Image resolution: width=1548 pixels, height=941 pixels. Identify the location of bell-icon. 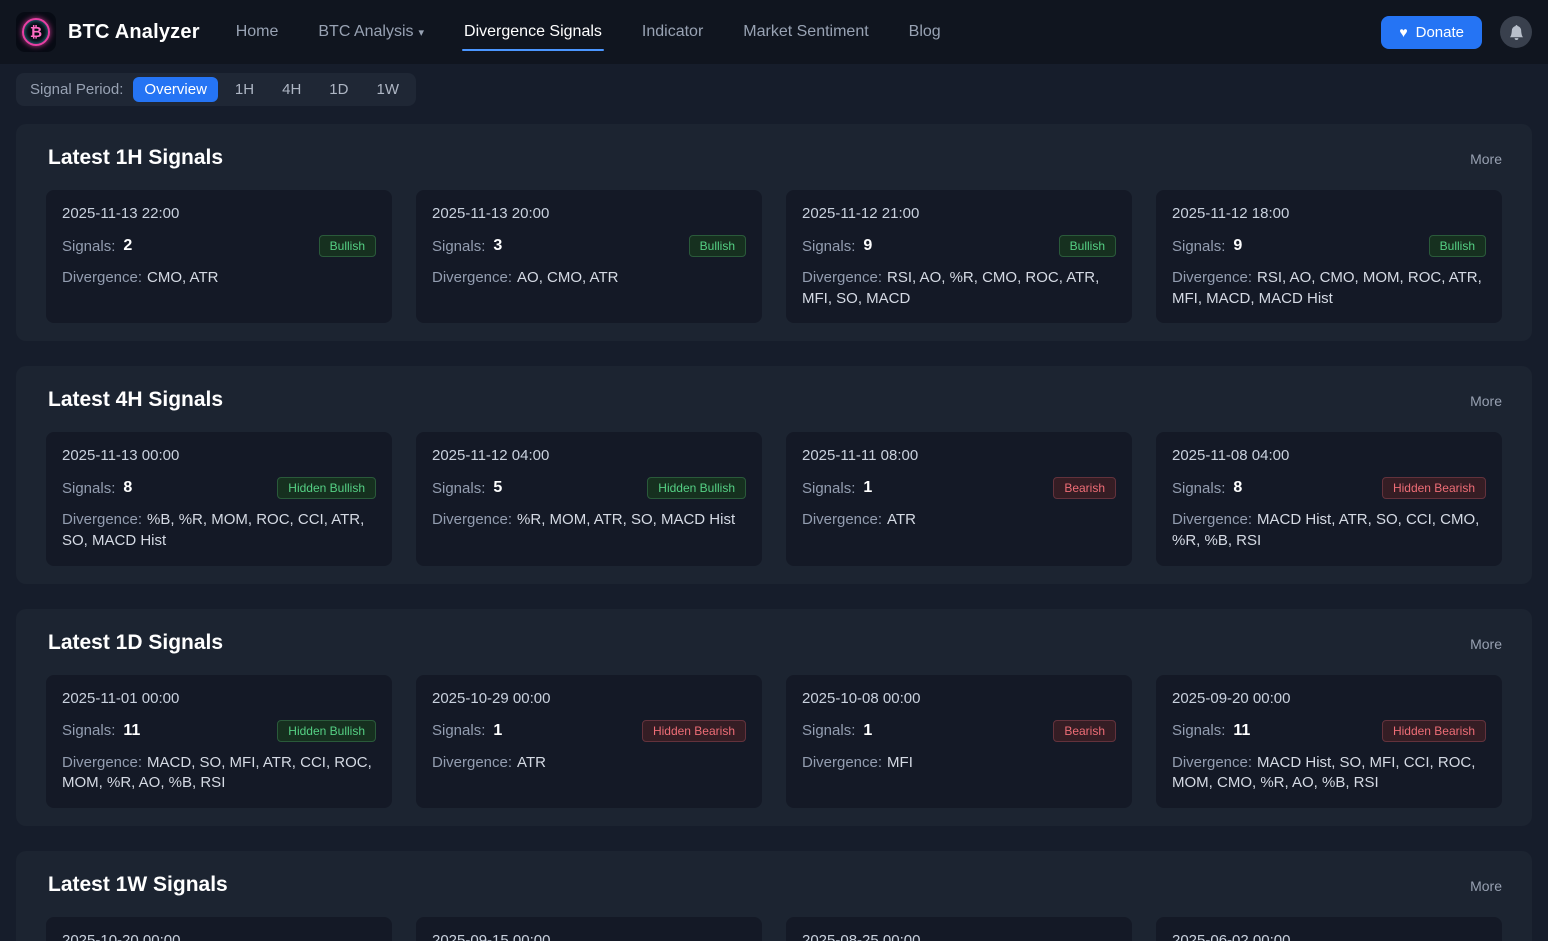
(1516, 32).